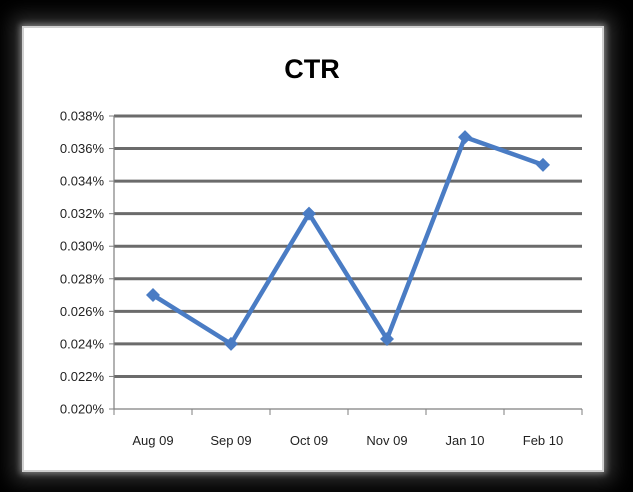 This screenshot has height=492, width=633. What do you see at coordinates (82, 116) in the screenshot?
I see `y-tick-label: 0.038%` at bounding box center [82, 116].